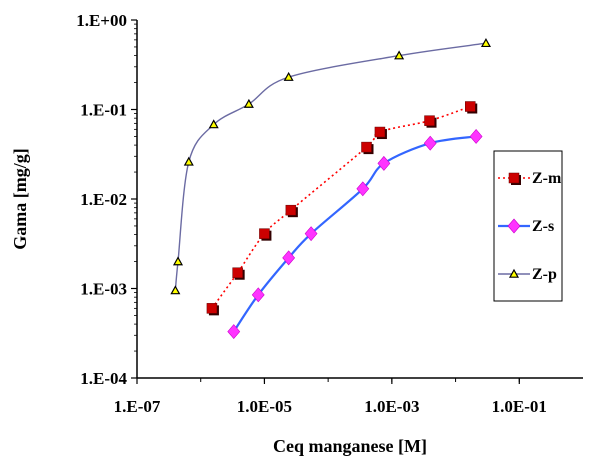 Image resolution: width=597 pixels, height=464 pixels. Describe the element at coordinates (527, 274) in the screenshot. I see `legend-item-z-p: Z-p` at that location.